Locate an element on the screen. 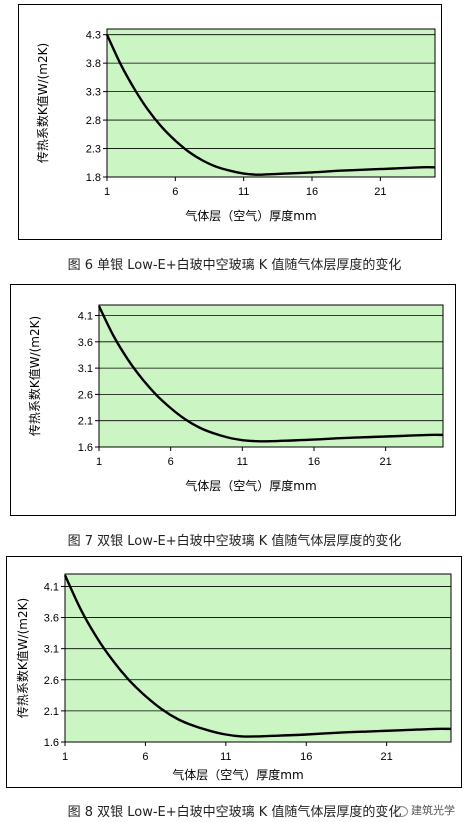  wechat-icon is located at coordinates (401, 811).